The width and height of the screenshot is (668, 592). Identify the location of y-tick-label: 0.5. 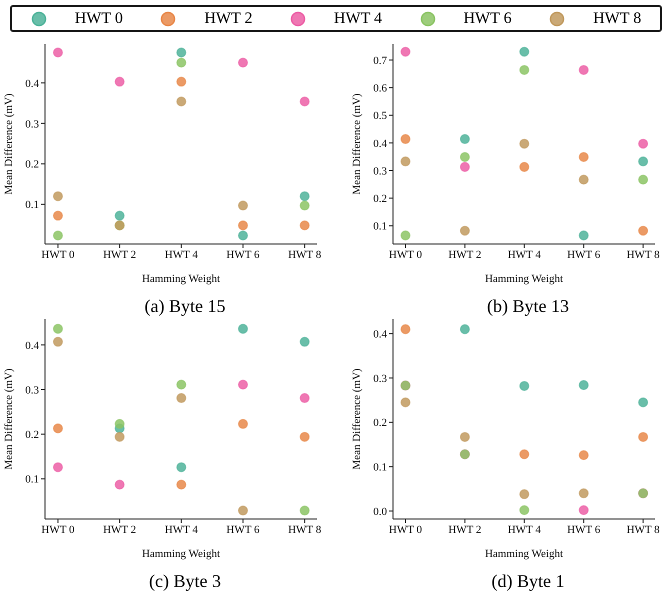
(380, 116).